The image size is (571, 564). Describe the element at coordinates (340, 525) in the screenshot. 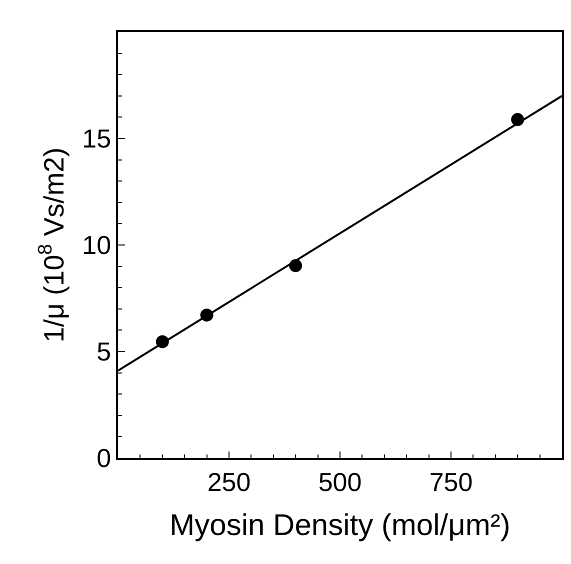

I see `x-axis-title: Myosin Density (mol/μm²)` at that location.